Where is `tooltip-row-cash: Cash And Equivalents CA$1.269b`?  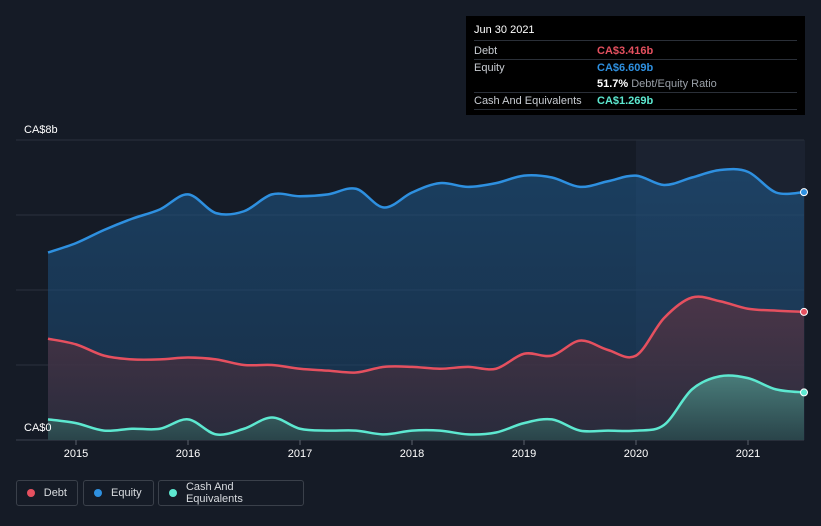 tooltip-row-cash: Cash And Equivalents CA$1.269b is located at coordinates (635, 101).